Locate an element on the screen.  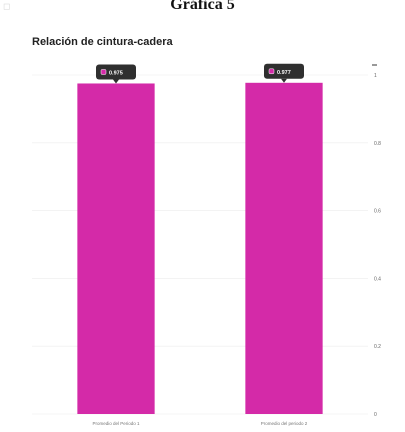
y-tick-label: 0.8 is located at coordinates (377, 144).